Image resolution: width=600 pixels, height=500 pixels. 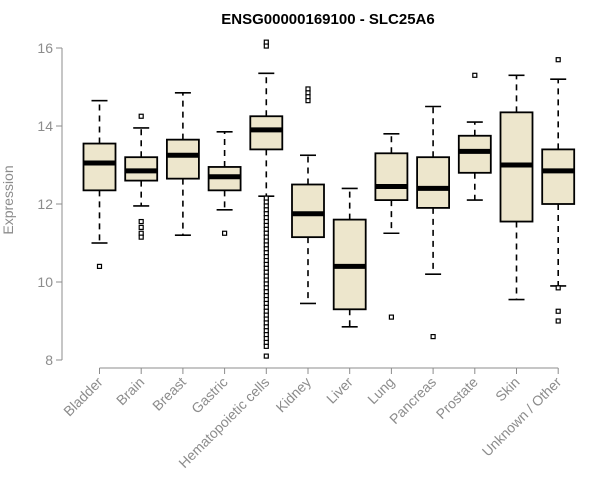 I want to click on box-skin, so click(x=516, y=187).